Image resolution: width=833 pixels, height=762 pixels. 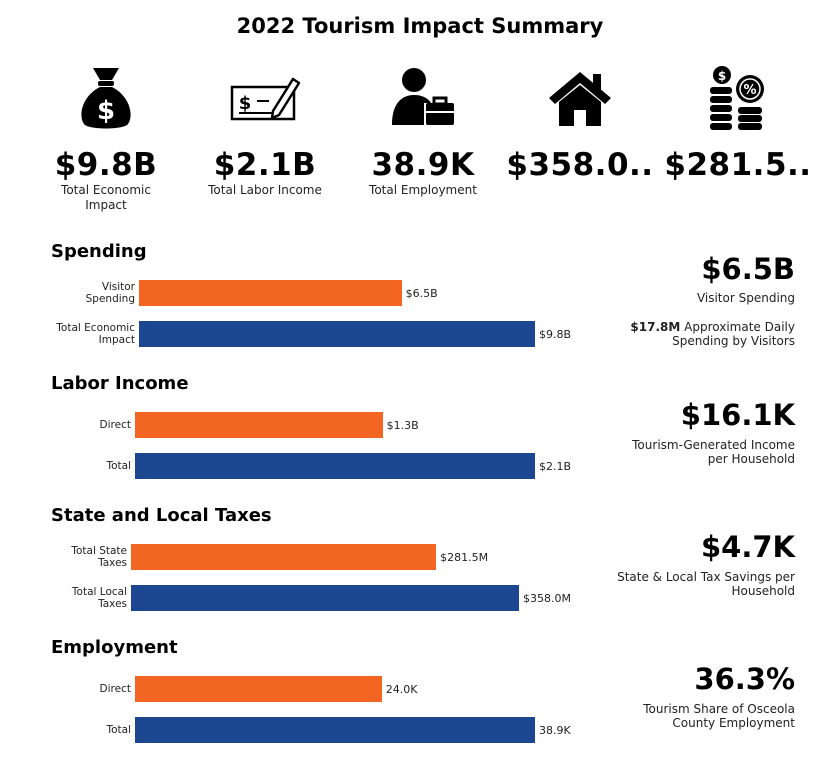 I want to click on house-icon, so click(x=580, y=98).